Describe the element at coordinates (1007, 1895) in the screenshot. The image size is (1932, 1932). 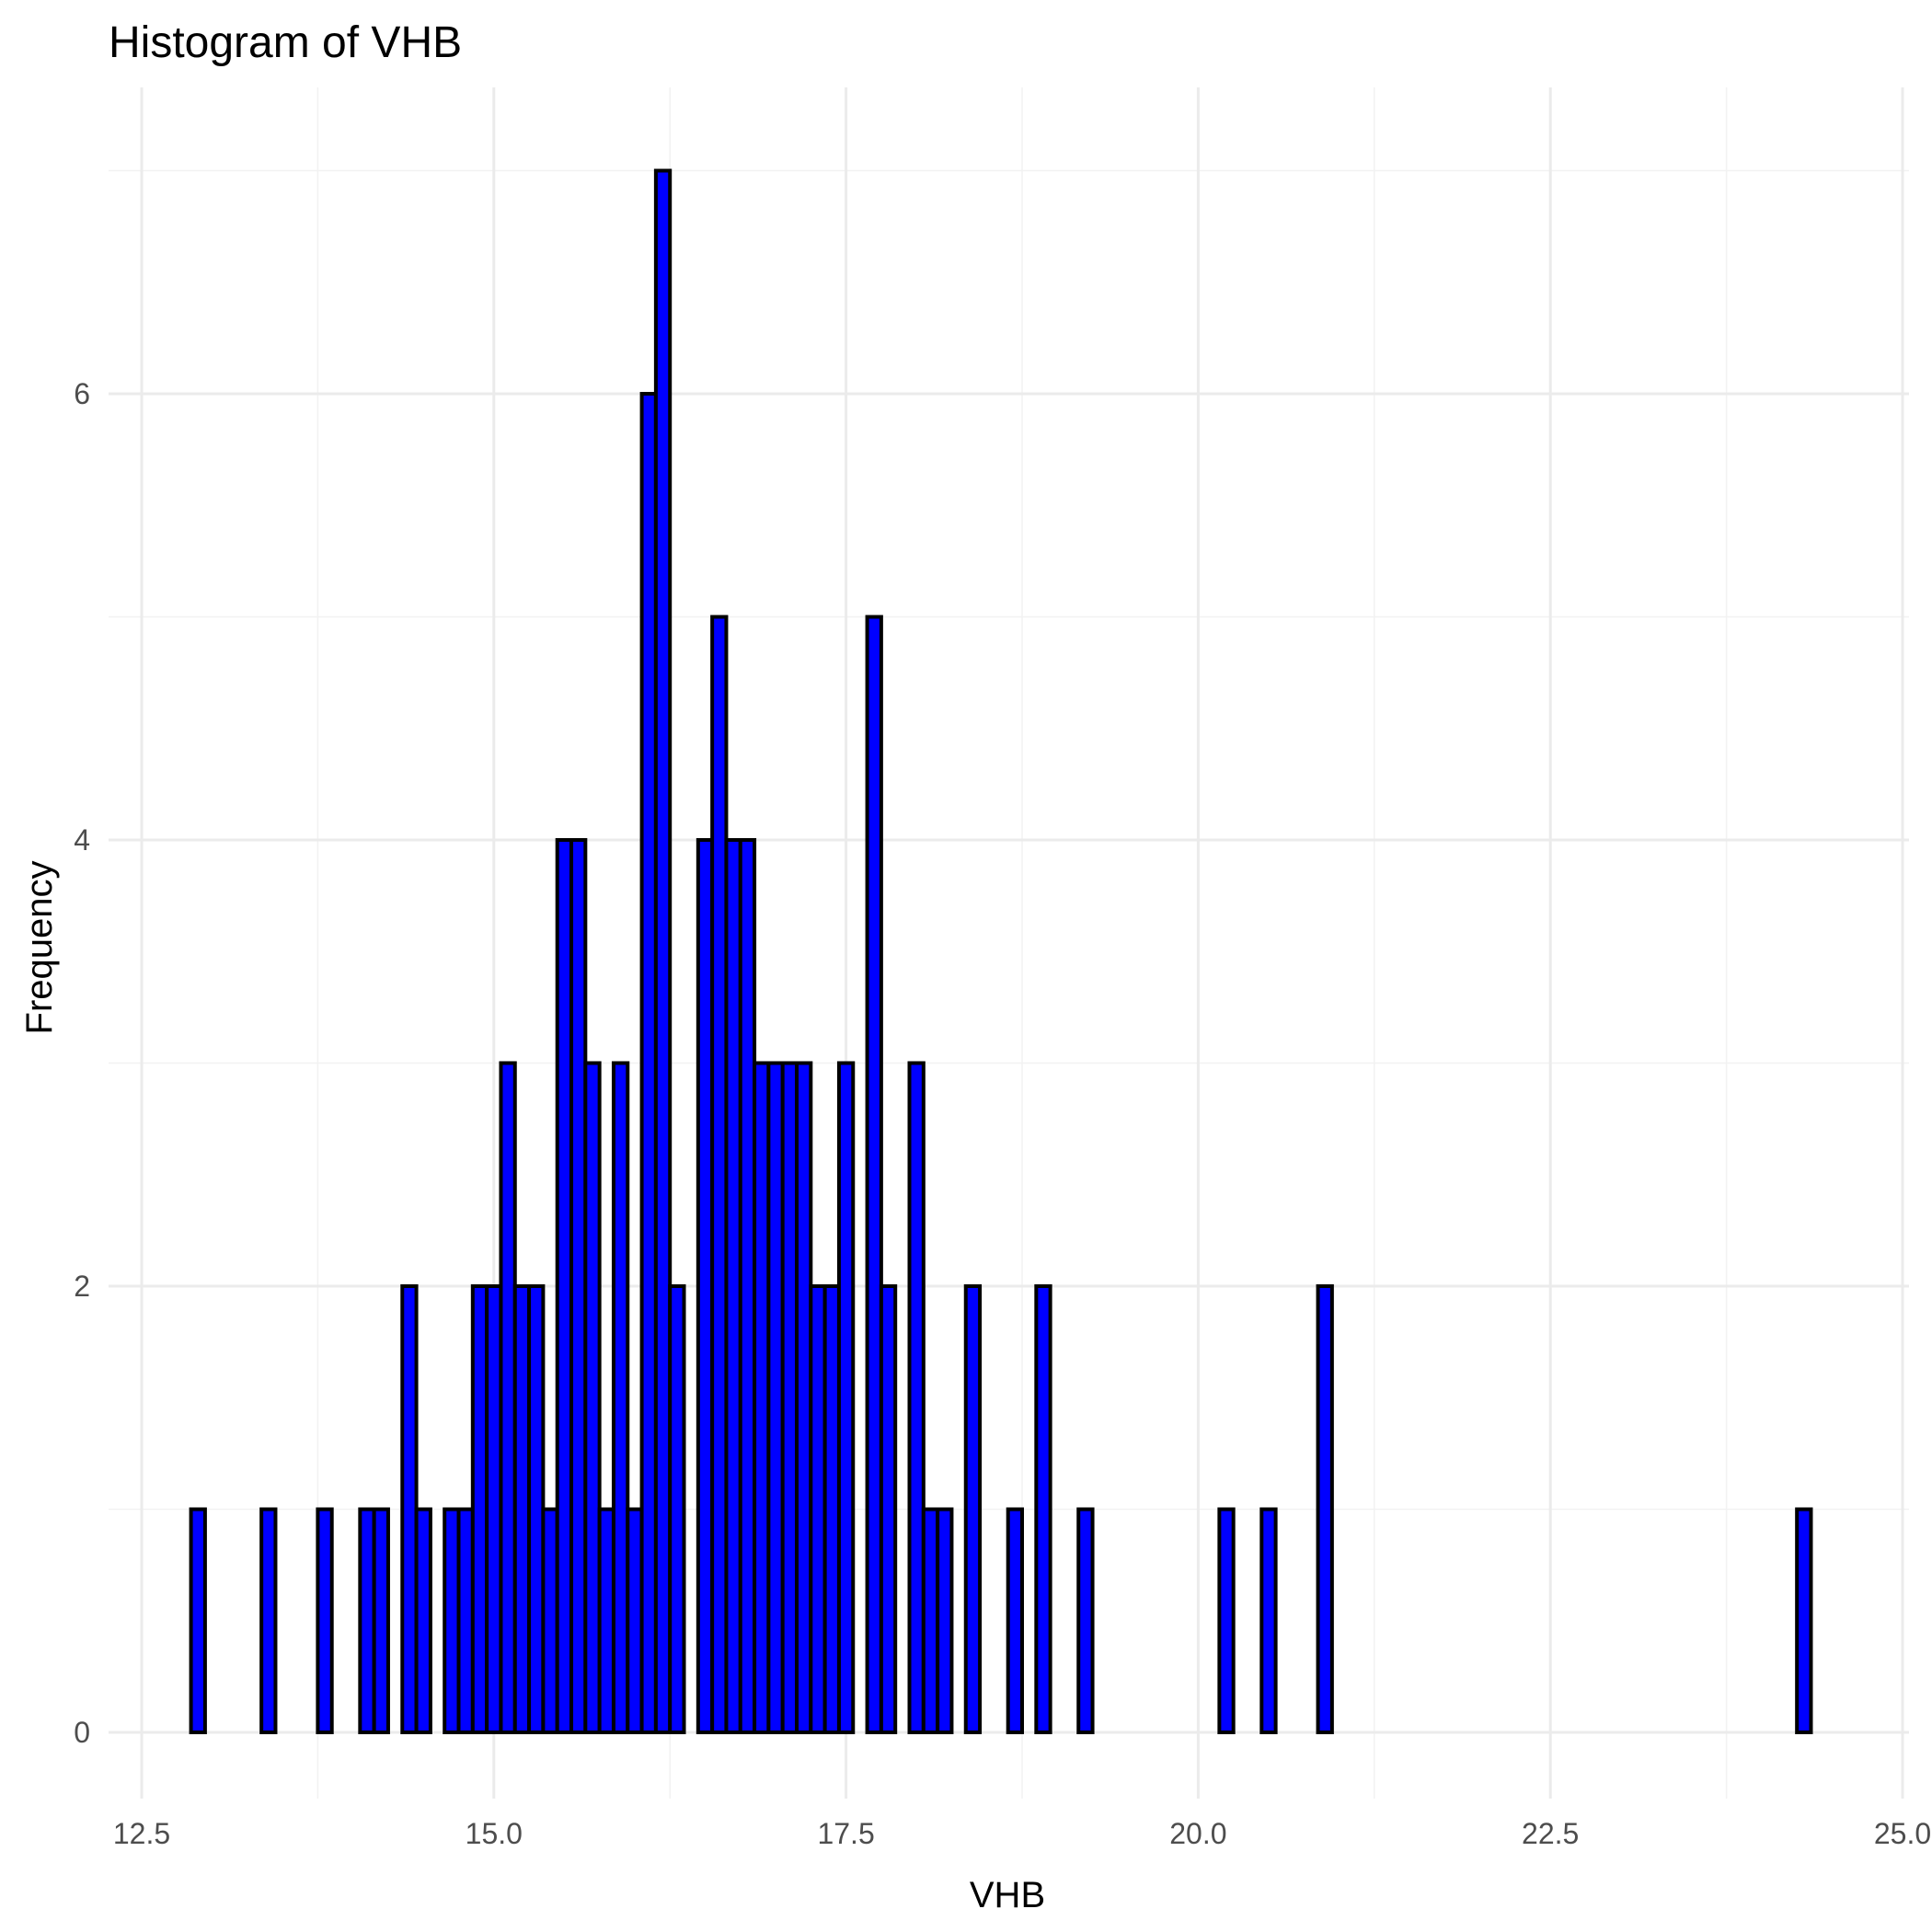
I see `x-axis-title: VHB` at that location.